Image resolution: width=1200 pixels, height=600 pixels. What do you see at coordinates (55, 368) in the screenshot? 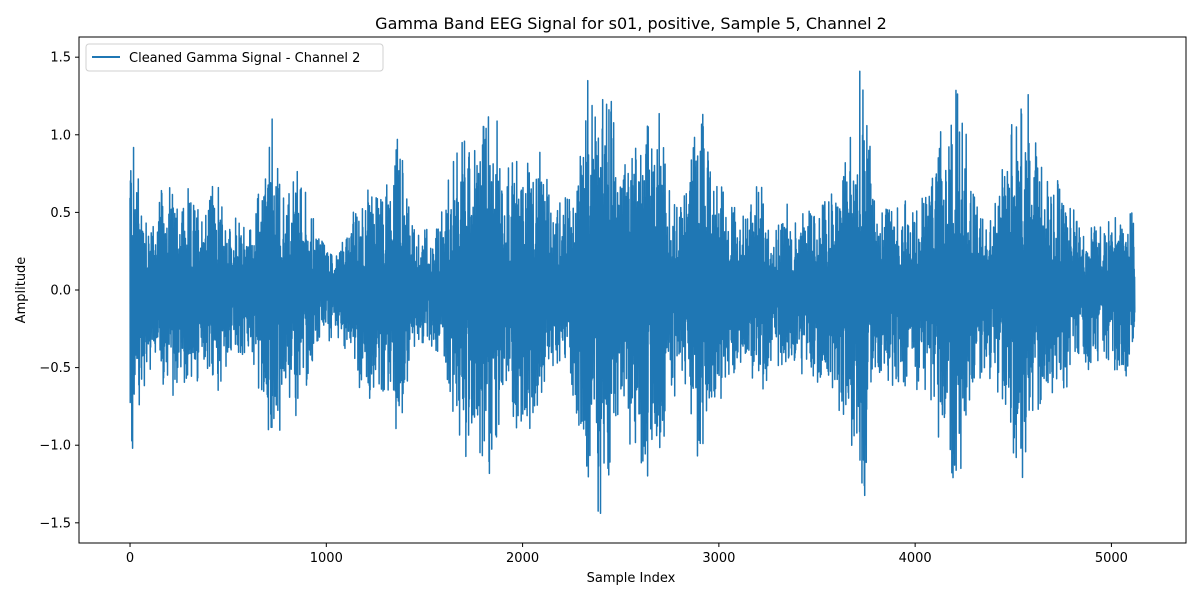
I see `y-tick-label: −0.5` at bounding box center [55, 368].